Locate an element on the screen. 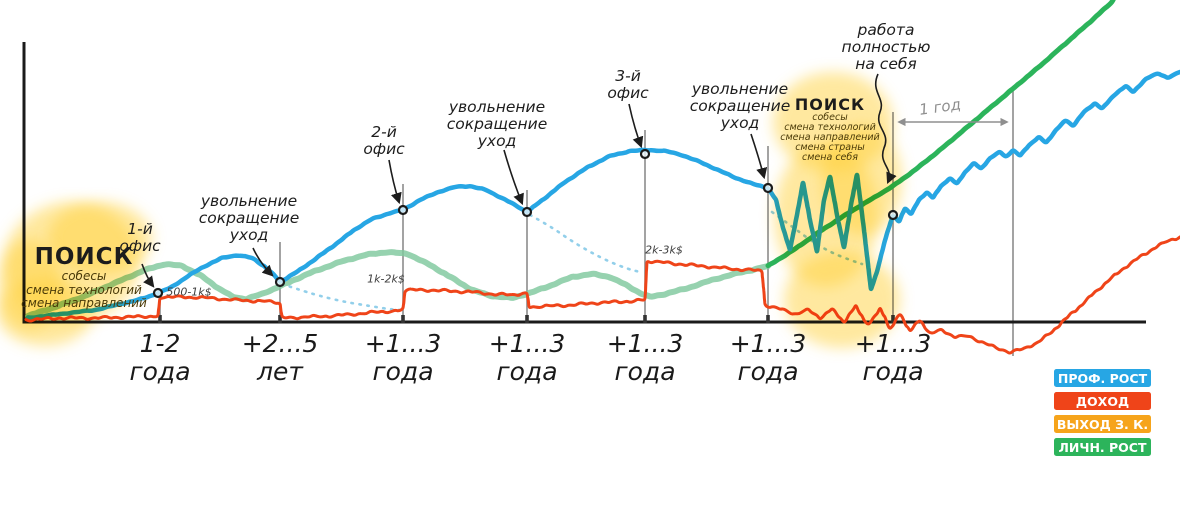  series-curve-личн-рост is located at coordinates (398, 284).